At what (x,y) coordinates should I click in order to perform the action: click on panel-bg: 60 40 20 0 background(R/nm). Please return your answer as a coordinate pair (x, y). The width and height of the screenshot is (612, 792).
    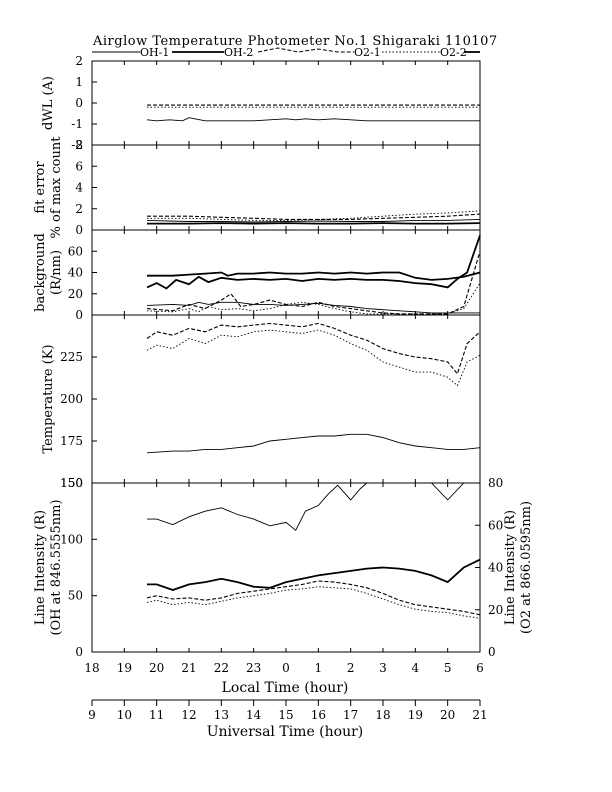
    Looking at the image, I should click on (257, 275).